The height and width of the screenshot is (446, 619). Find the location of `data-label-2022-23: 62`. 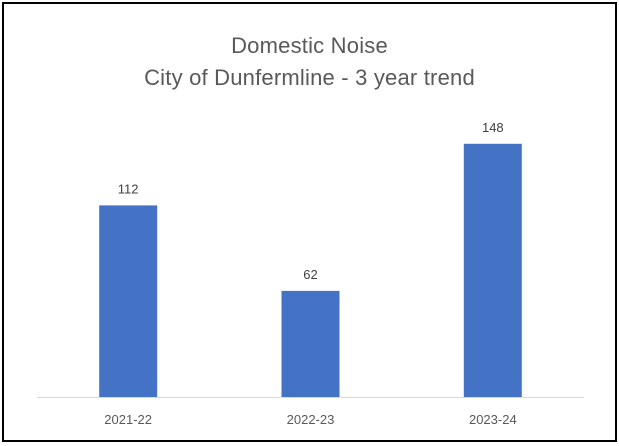

data-label-2022-23: 62 is located at coordinates (310, 274).